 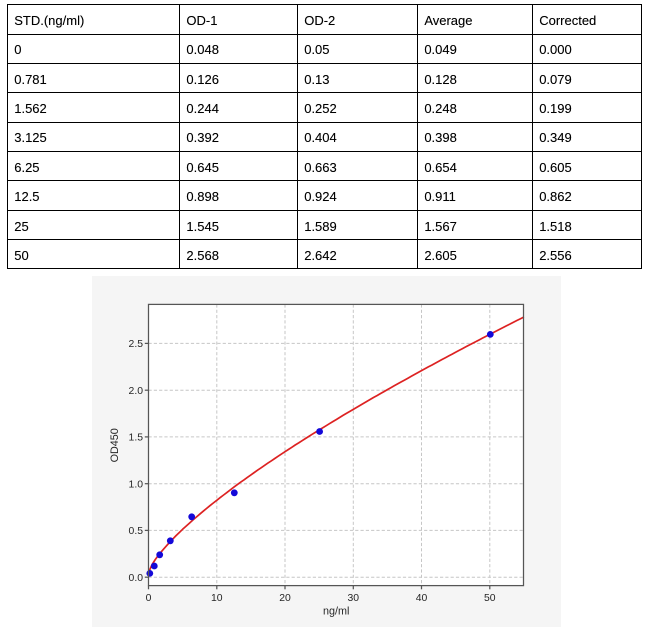 I want to click on svg-text: 2.5, so click(x=136, y=344).